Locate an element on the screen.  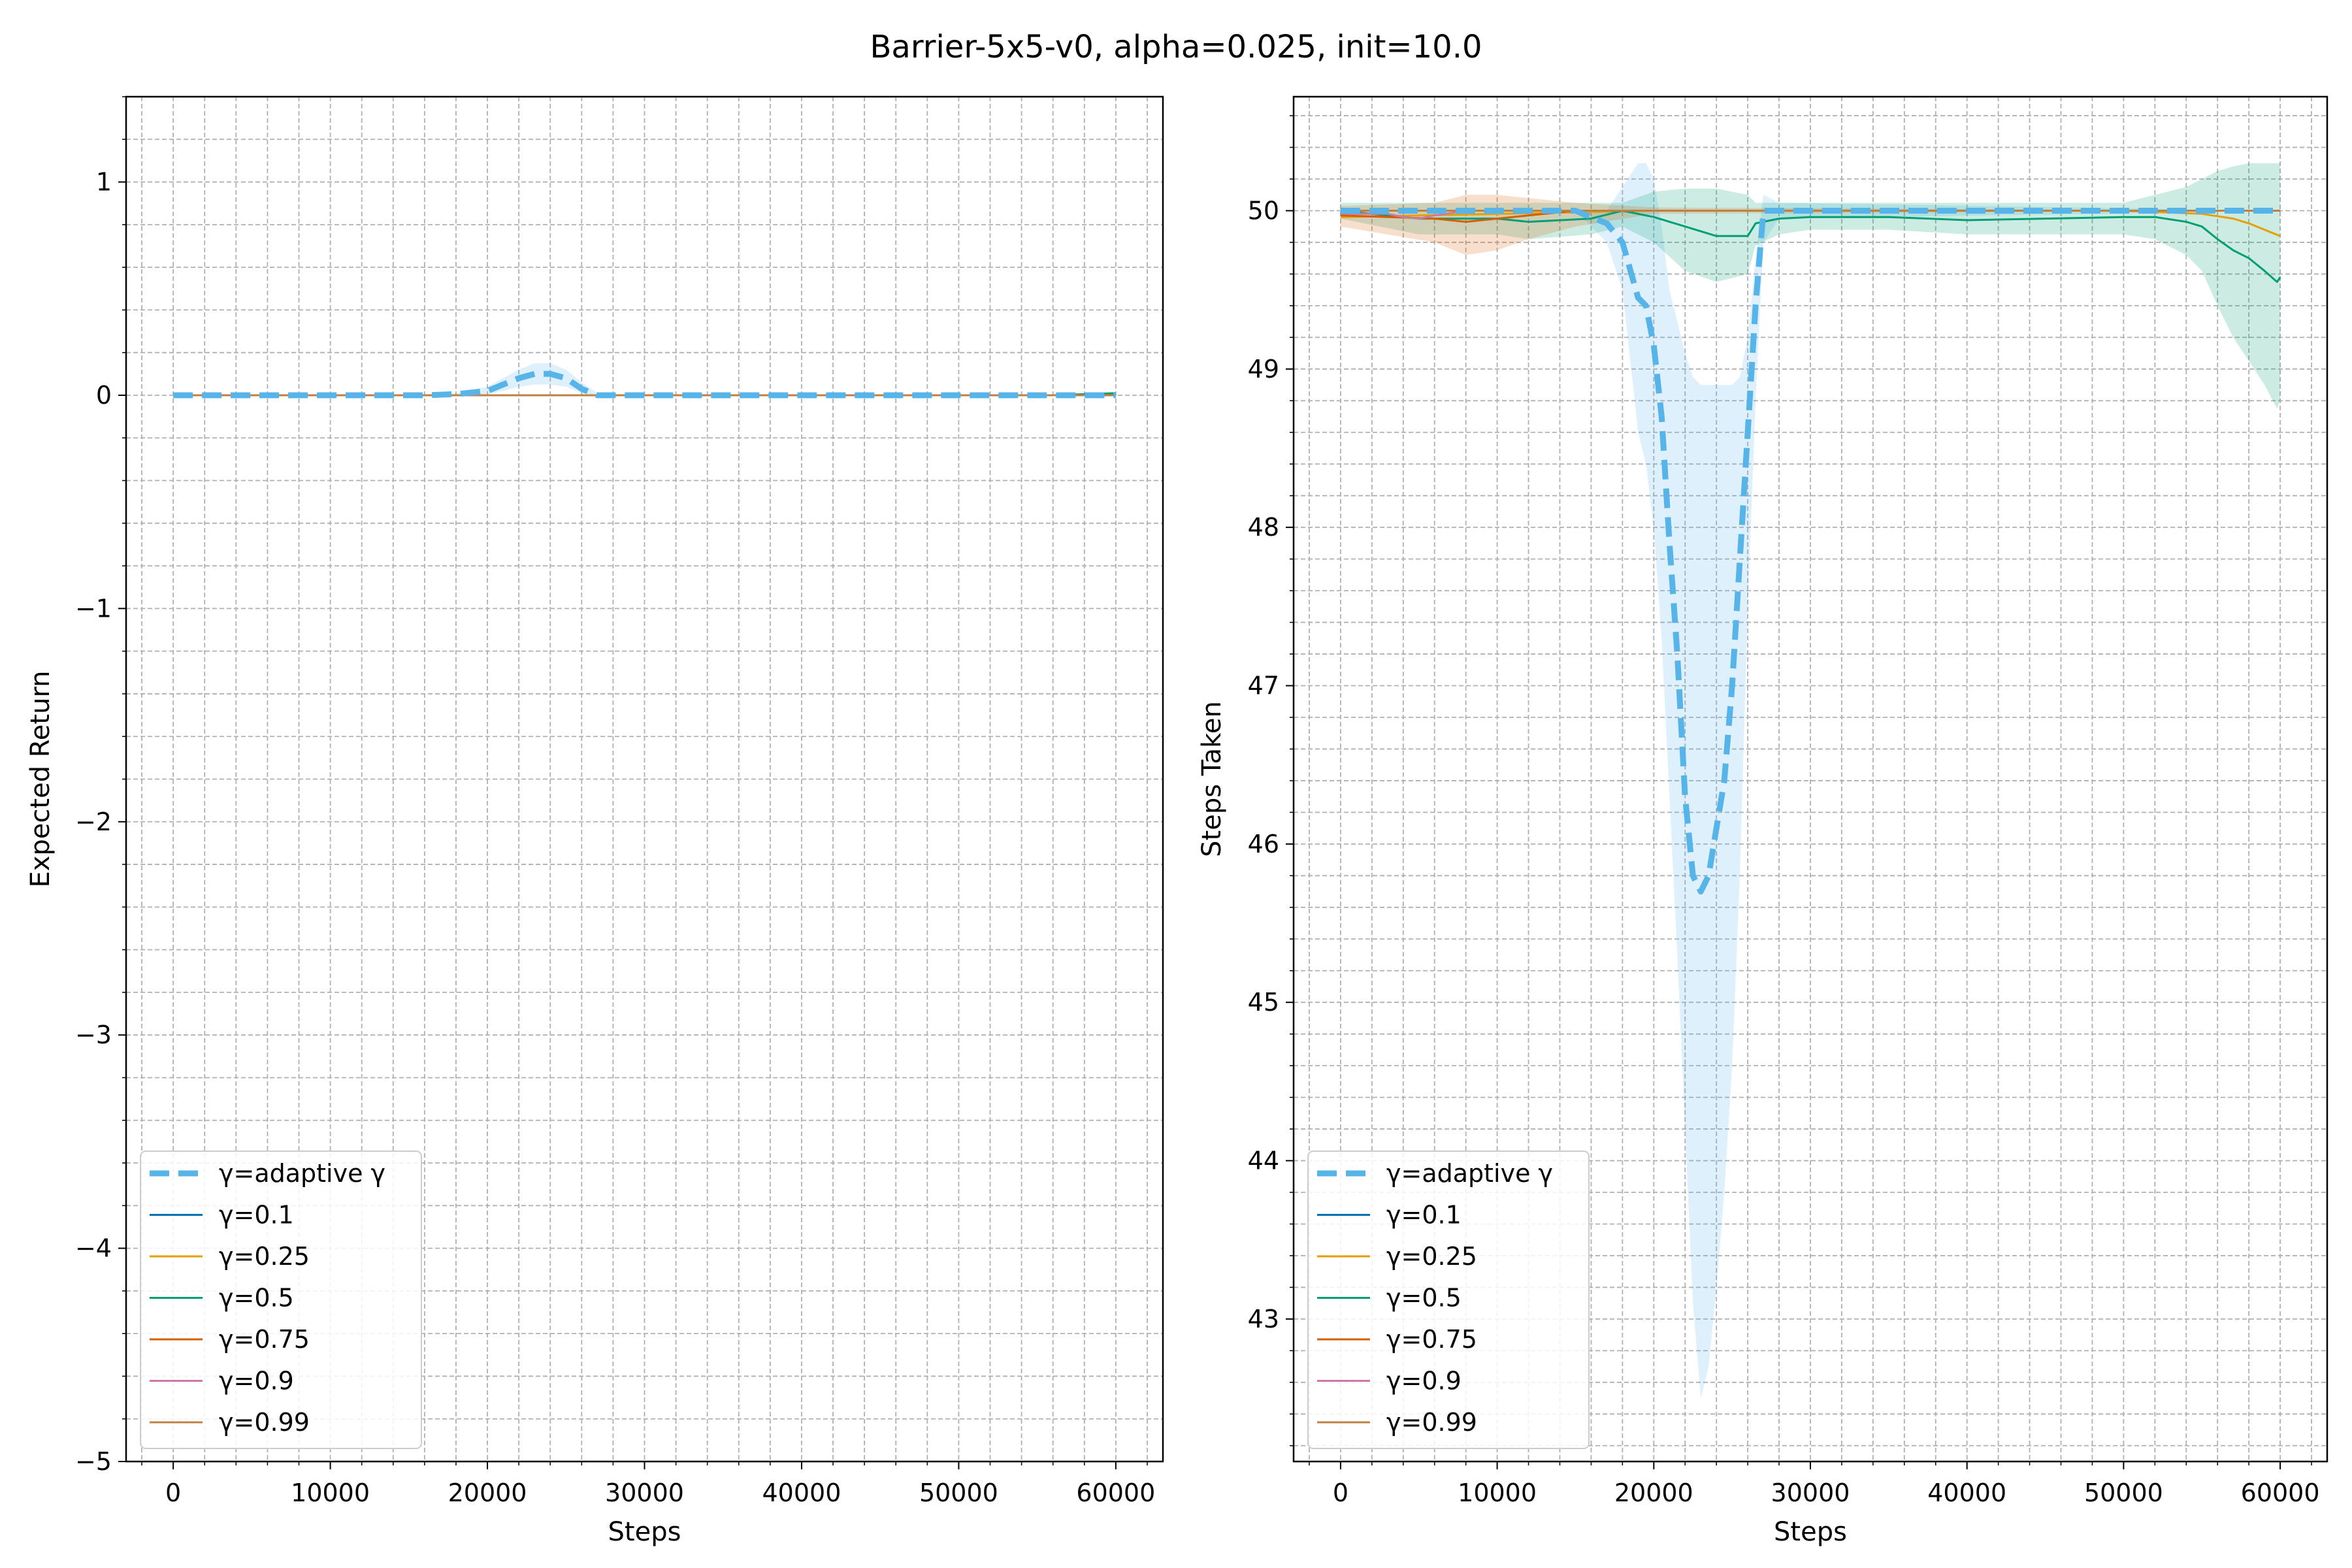
y-tick-label: 45 is located at coordinates (1263, 1002).